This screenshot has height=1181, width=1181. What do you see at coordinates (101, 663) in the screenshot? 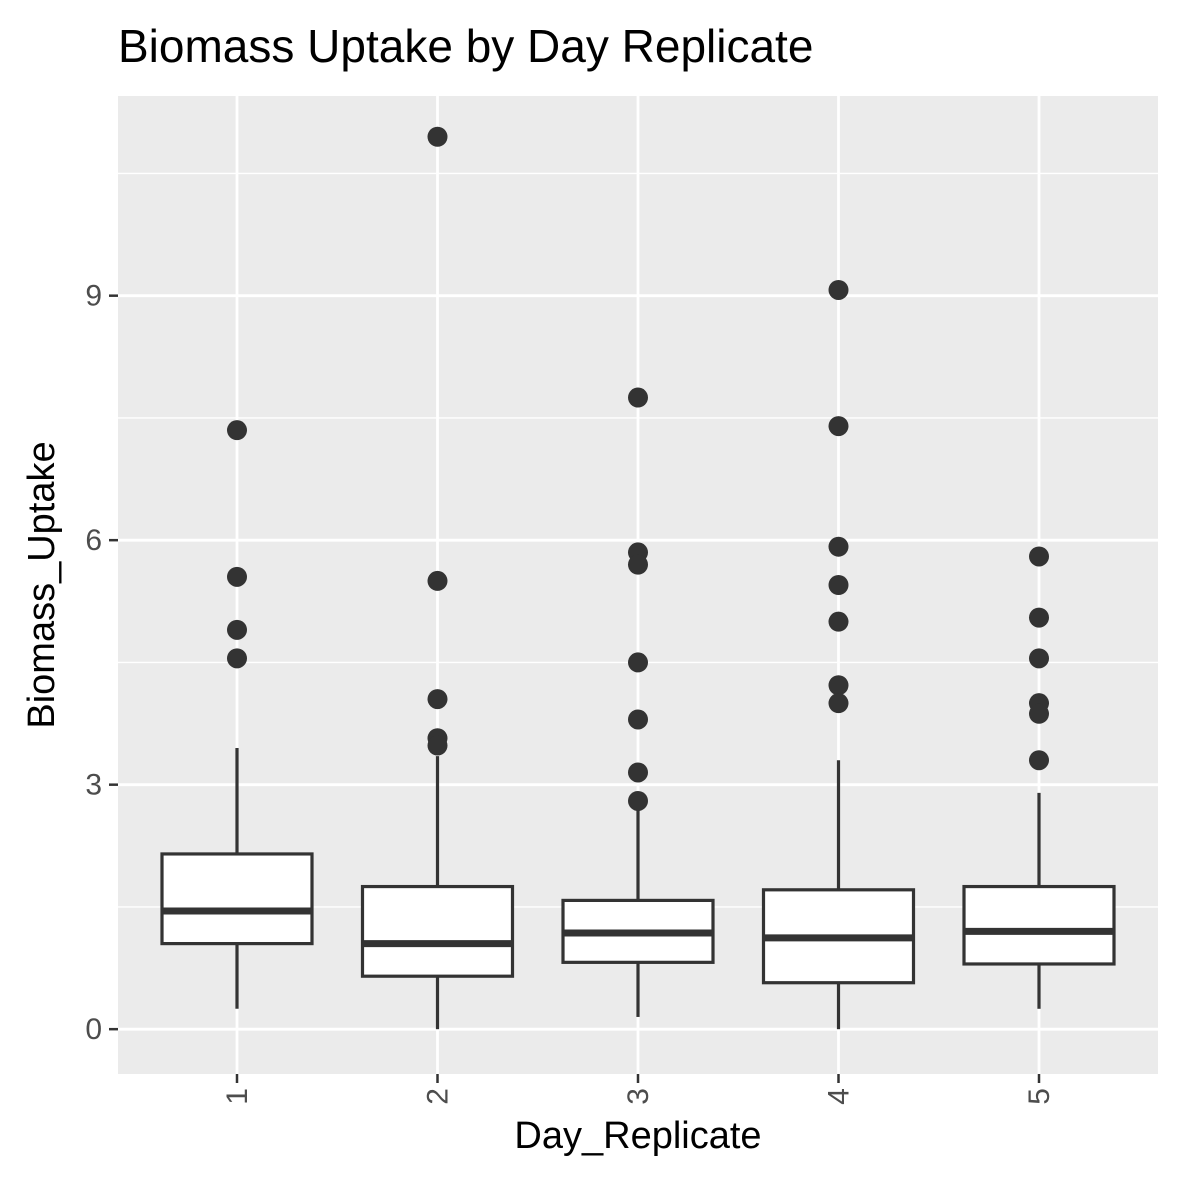
I see `y-axis: 0 3 6 9` at bounding box center [101, 663].